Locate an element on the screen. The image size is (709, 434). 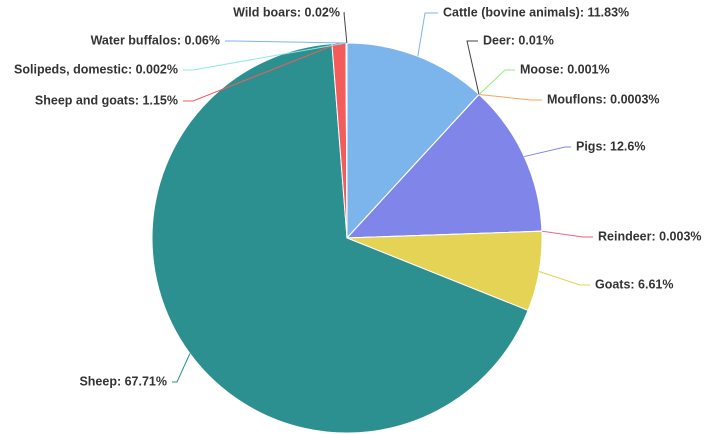
label-water-buffalos: Water buffalos: 0.06% is located at coordinates (155, 40).